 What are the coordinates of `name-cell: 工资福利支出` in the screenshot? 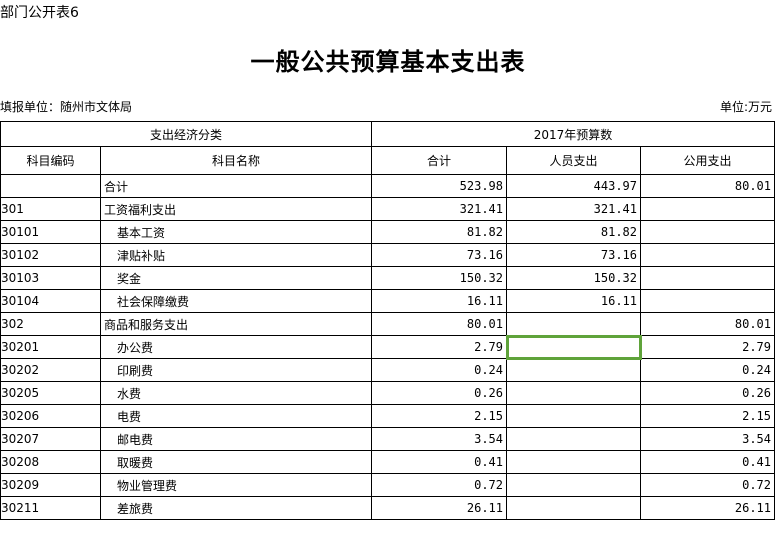 It's located at (236, 209).